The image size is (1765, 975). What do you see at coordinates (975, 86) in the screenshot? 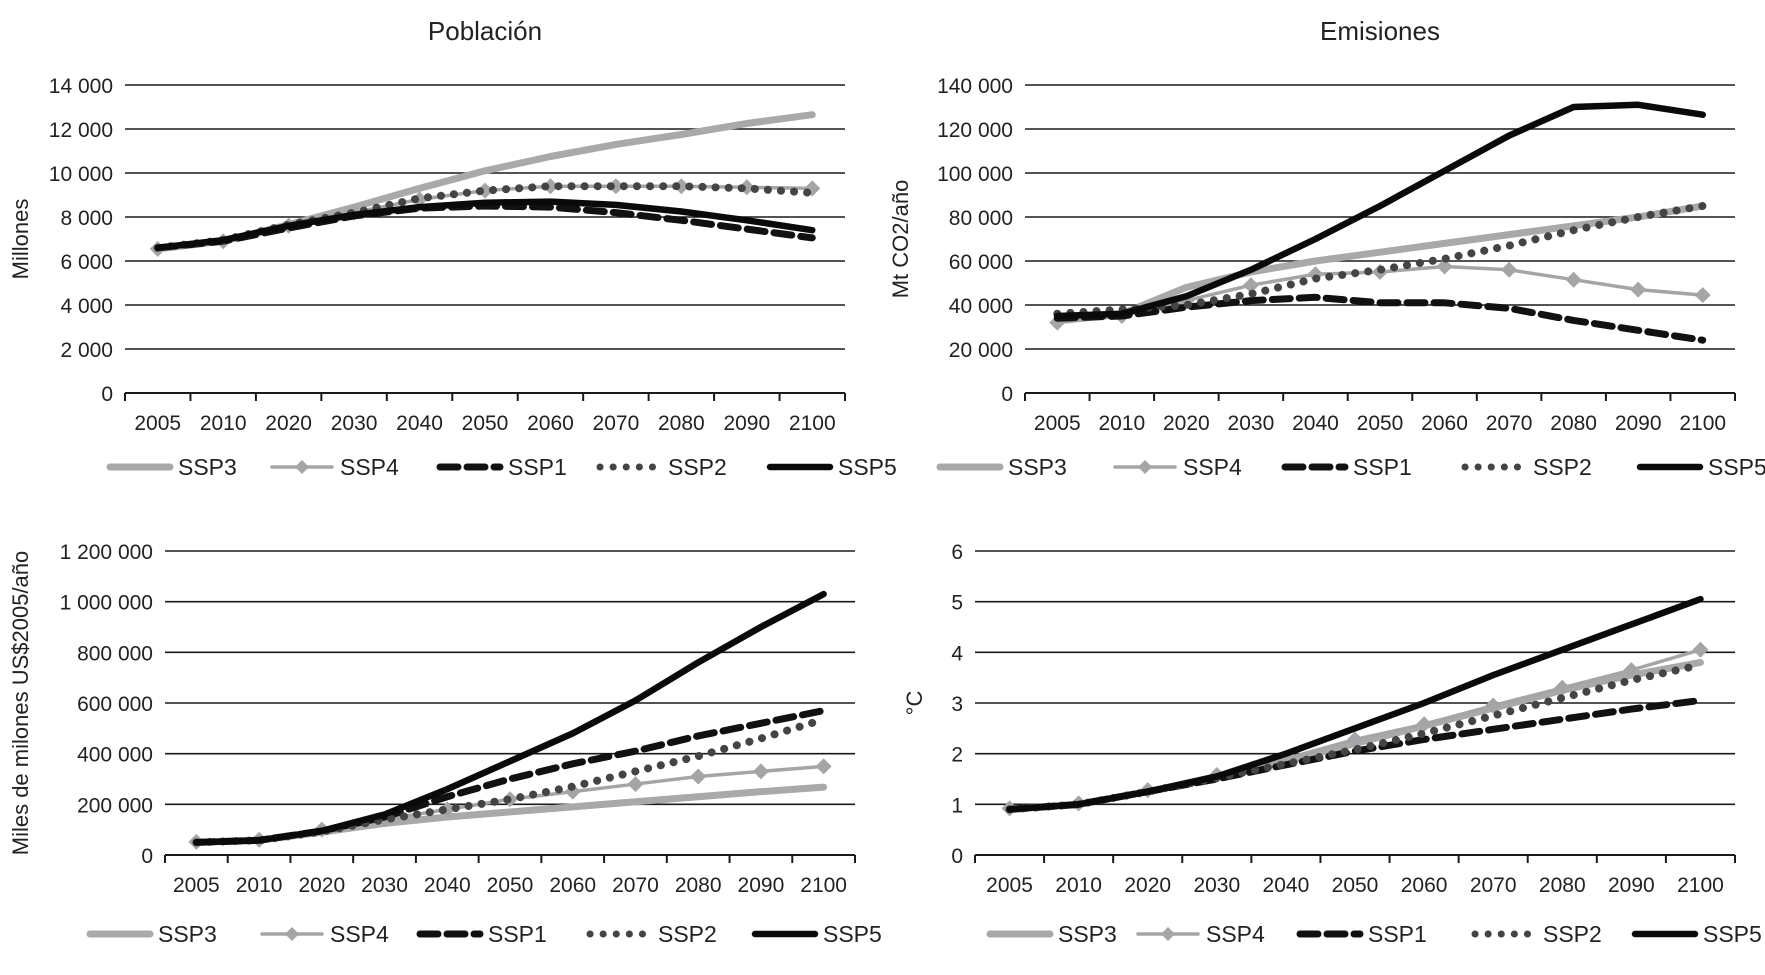
I see `y-tick-label: 140 000` at bounding box center [975, 86].